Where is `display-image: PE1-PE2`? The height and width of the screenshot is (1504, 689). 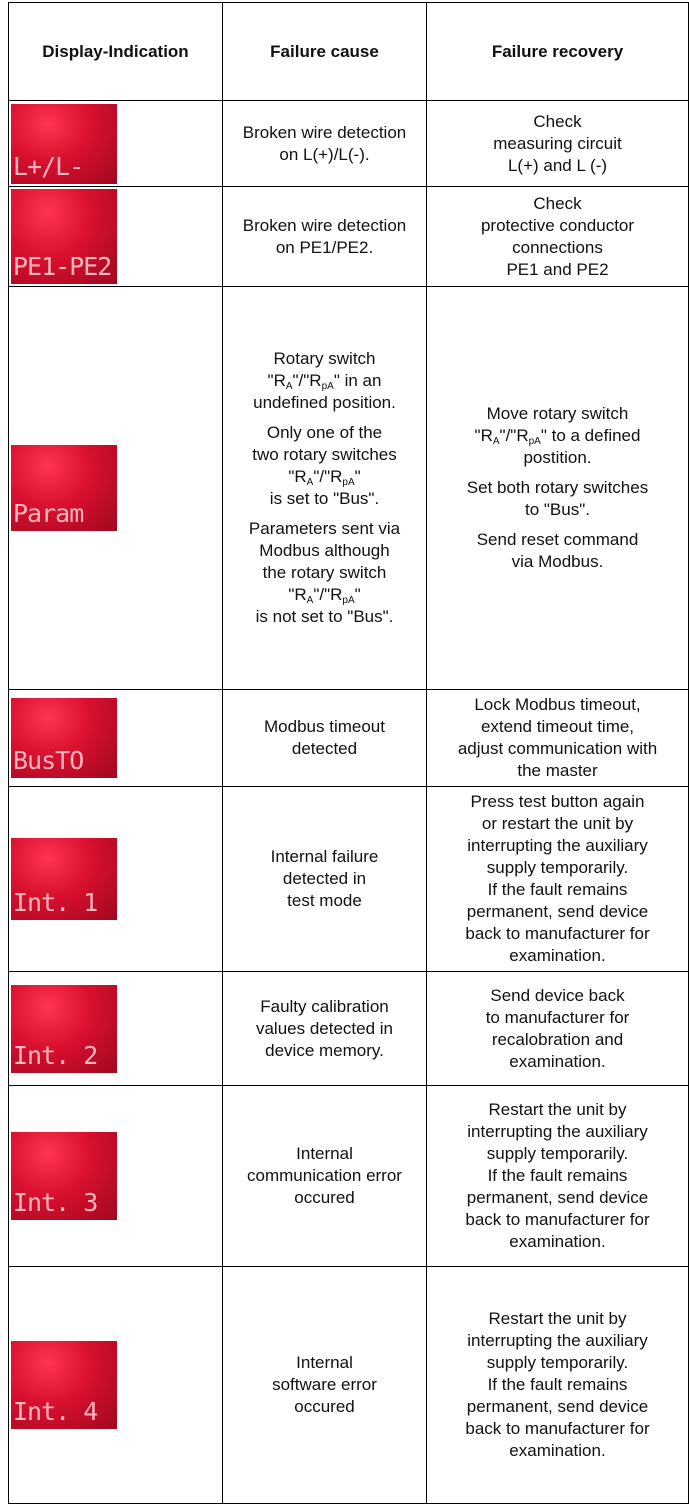
display-image: PE1-PE2 is located at coordinates (64, 236).